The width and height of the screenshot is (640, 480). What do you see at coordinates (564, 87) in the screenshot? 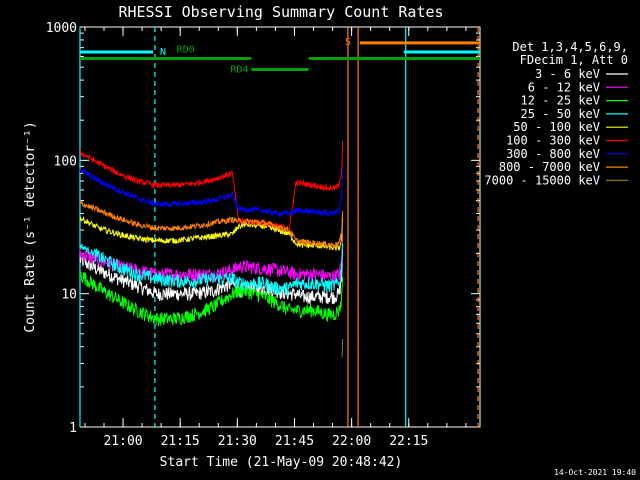
I see `legend-label: 6 - 12 keV` at bounding box center [564, 87].